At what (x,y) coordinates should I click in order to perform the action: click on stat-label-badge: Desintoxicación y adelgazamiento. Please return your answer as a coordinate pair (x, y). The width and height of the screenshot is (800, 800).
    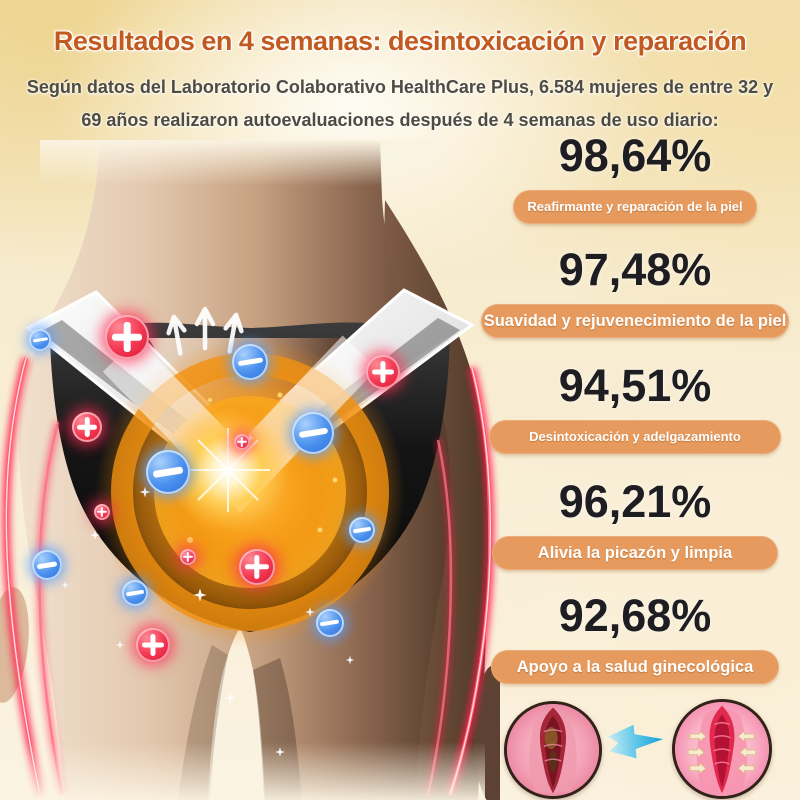
    Looking at the image, I should click on (635, 437).